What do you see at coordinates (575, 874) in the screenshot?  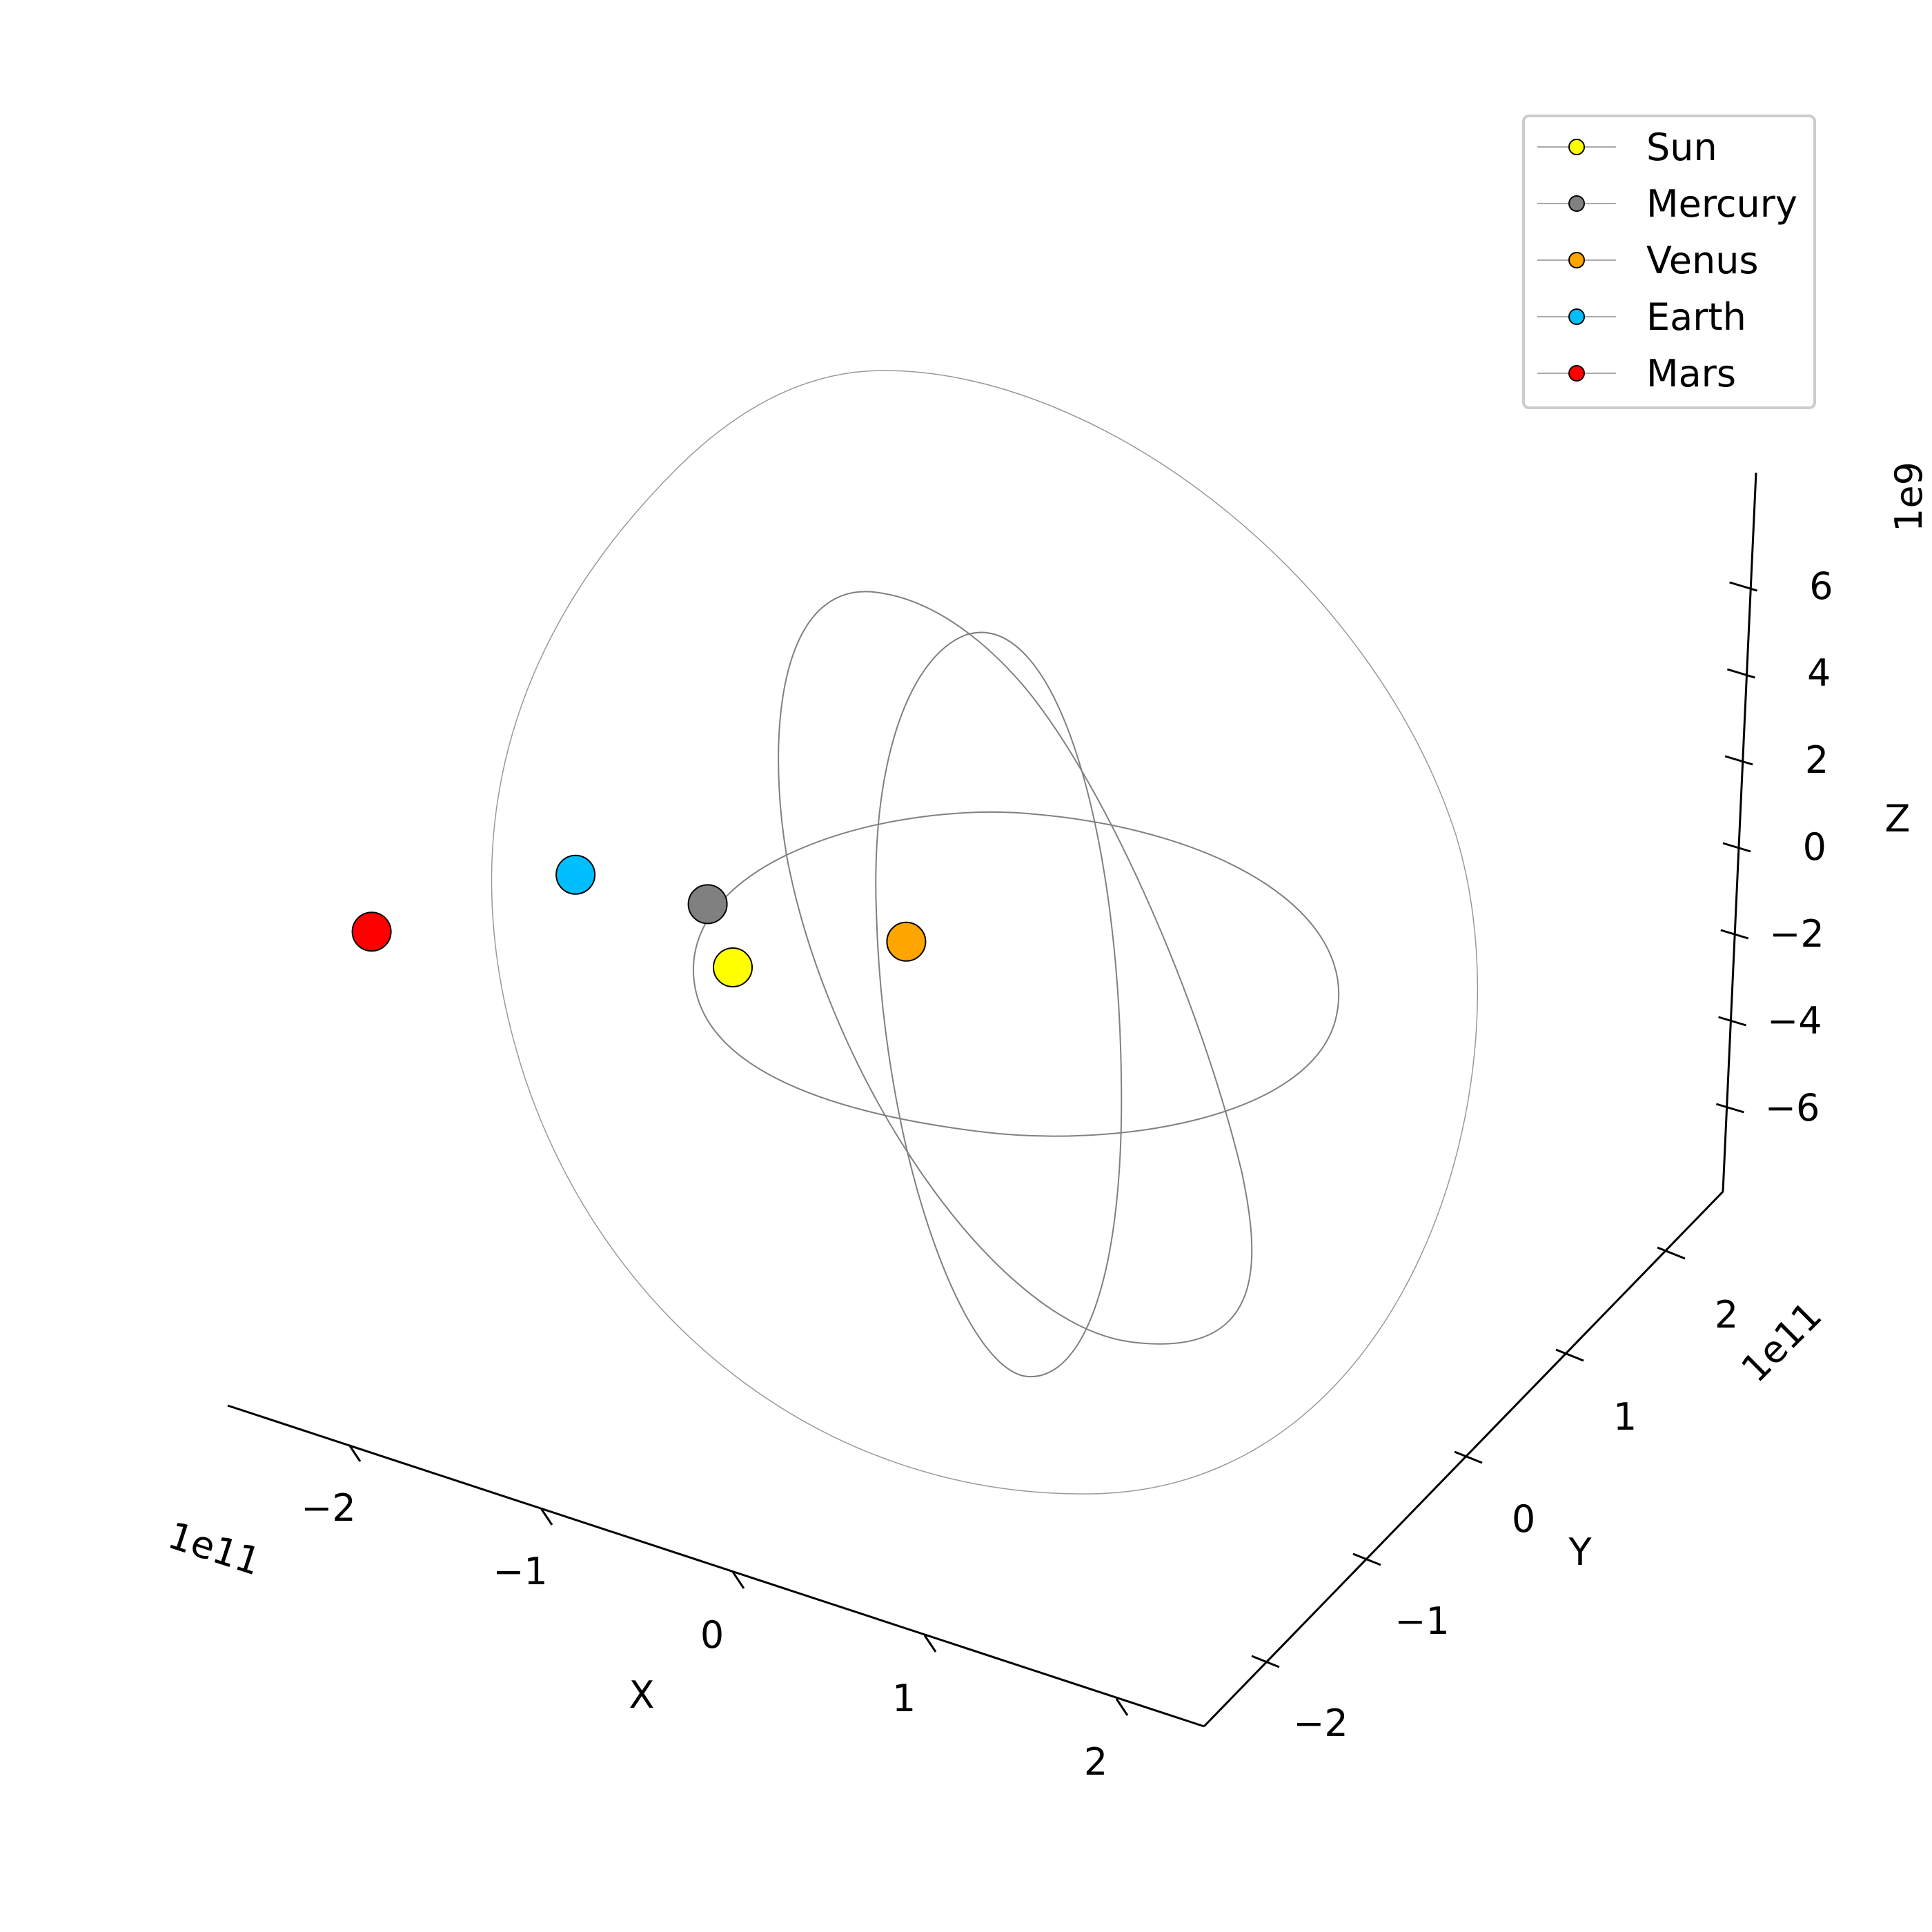 I see `body-marker-earth` at bounding box center [575, 874].